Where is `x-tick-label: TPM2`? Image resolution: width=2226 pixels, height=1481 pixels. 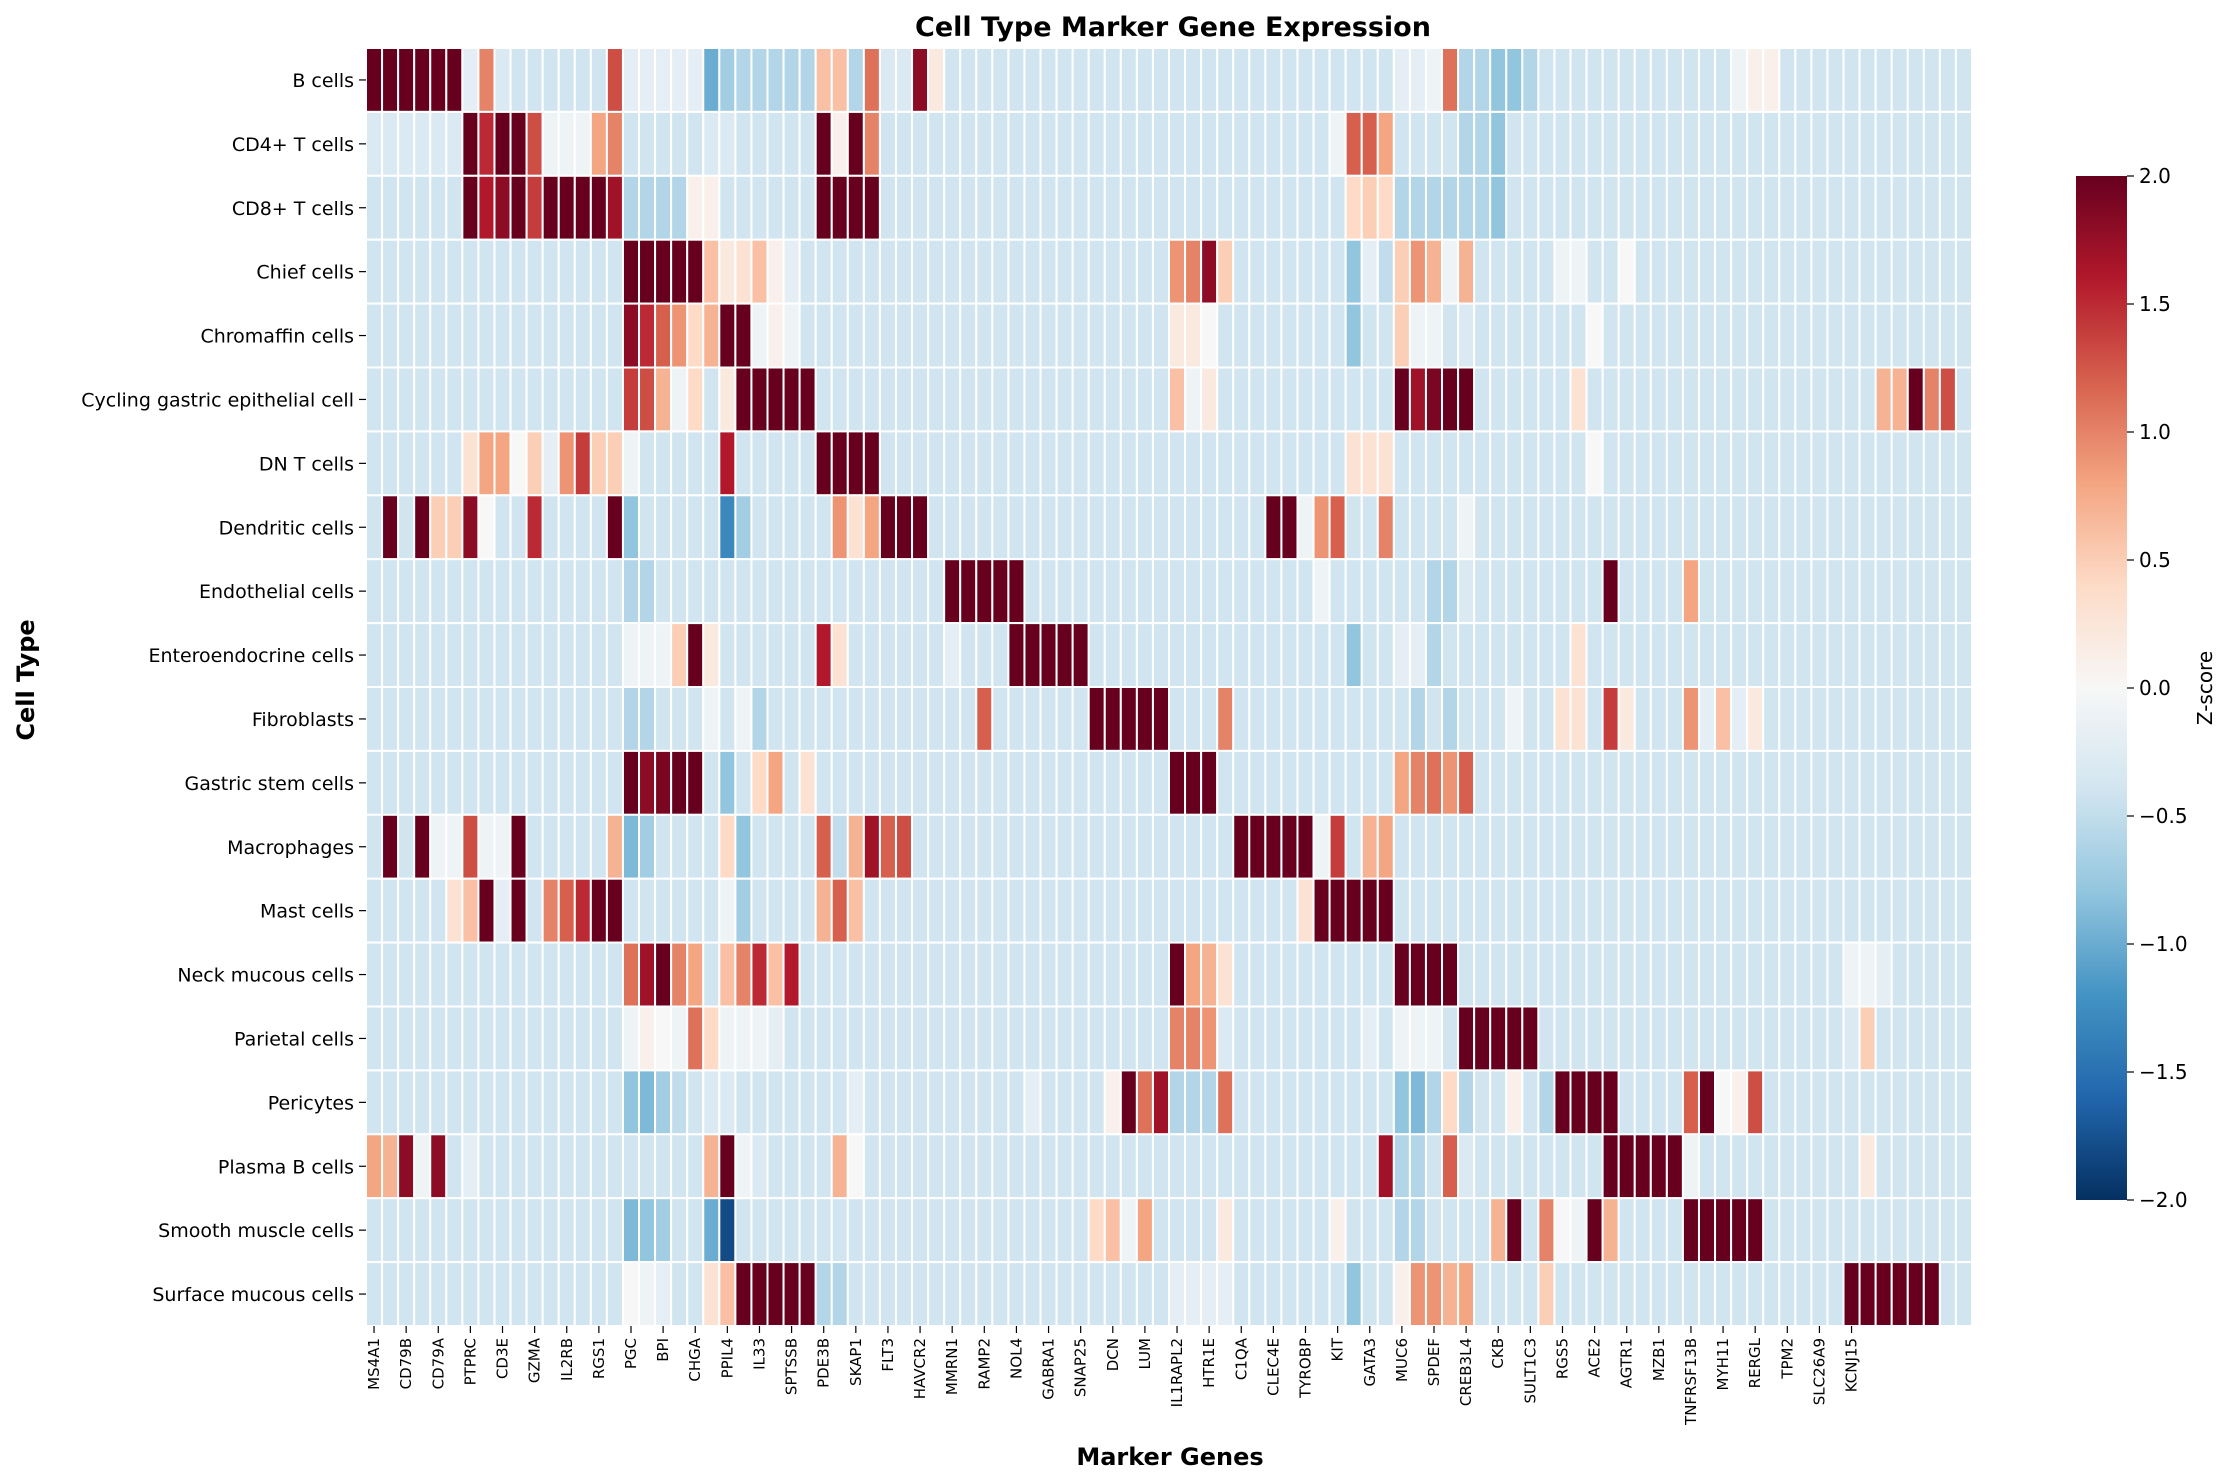 x-tick-label: TPM2 is located at coordinates (1787, 1359).